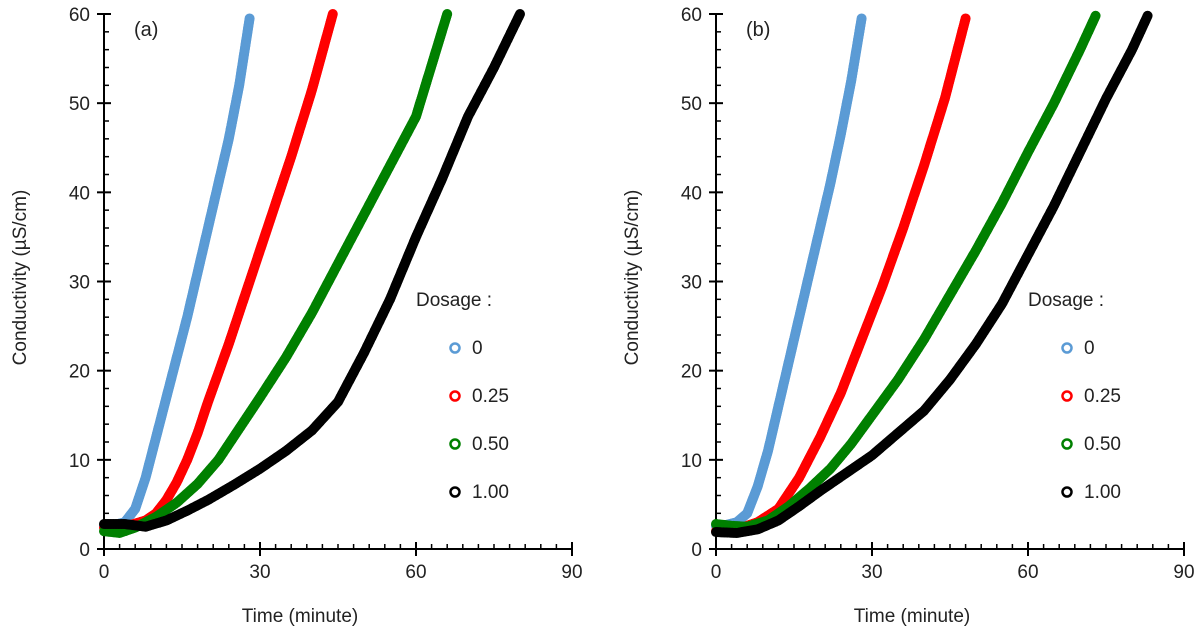 The image size is (1200, 634). What do you see at coordinates (758, 30) in the screenshot?
I see `panel-label: (b)` at bounding box center [758, 30].